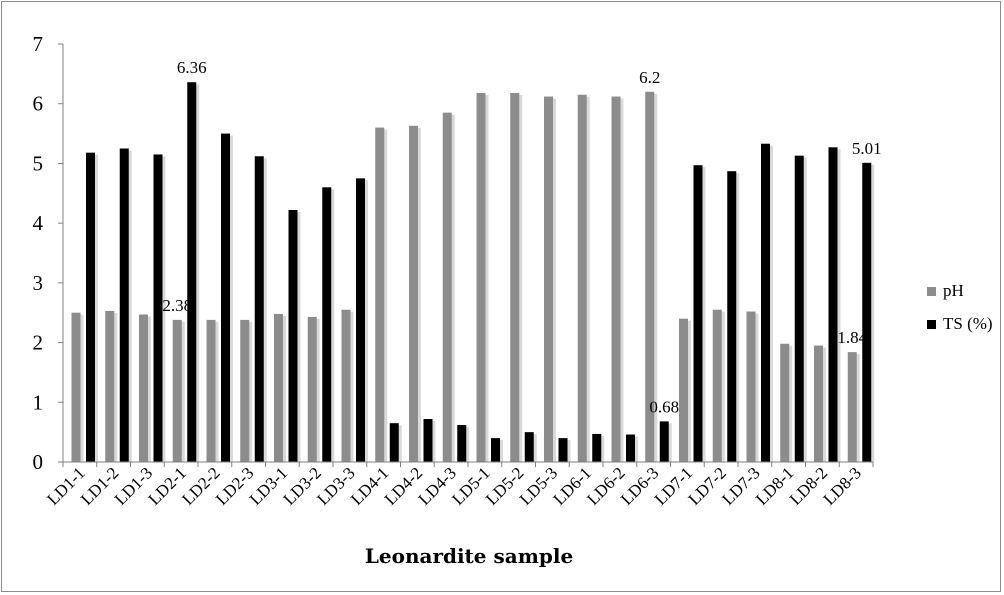 This screenshot has width=1004, height=595. Describe the element at coordinates (436, 485) in the screenshot. I see `x-tick-label: LD4-3` at that location.